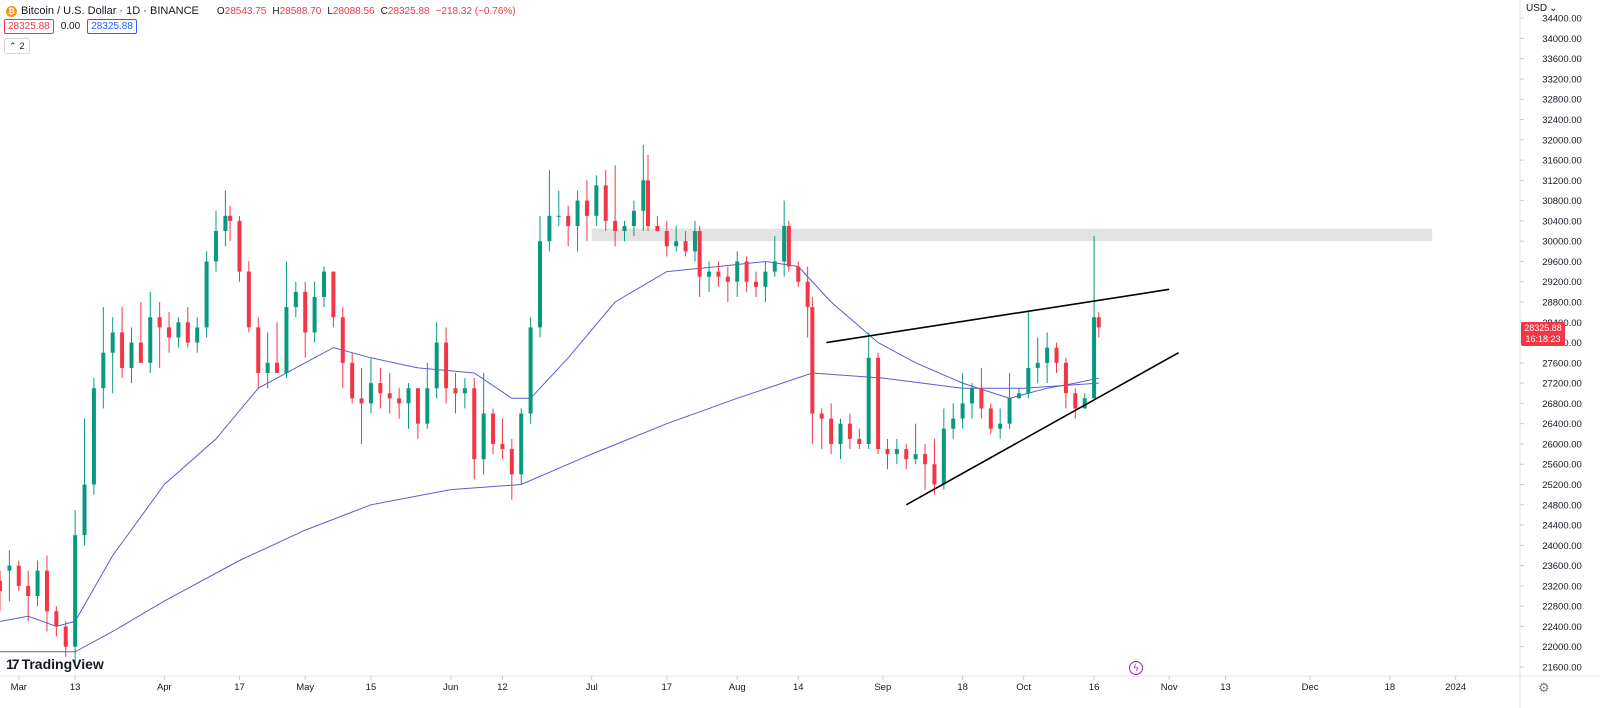  What do you see at coordinates (1310, 687) in the screenshot?
I see `x-tick-label: Dec` at bounding box center [1310, 687].